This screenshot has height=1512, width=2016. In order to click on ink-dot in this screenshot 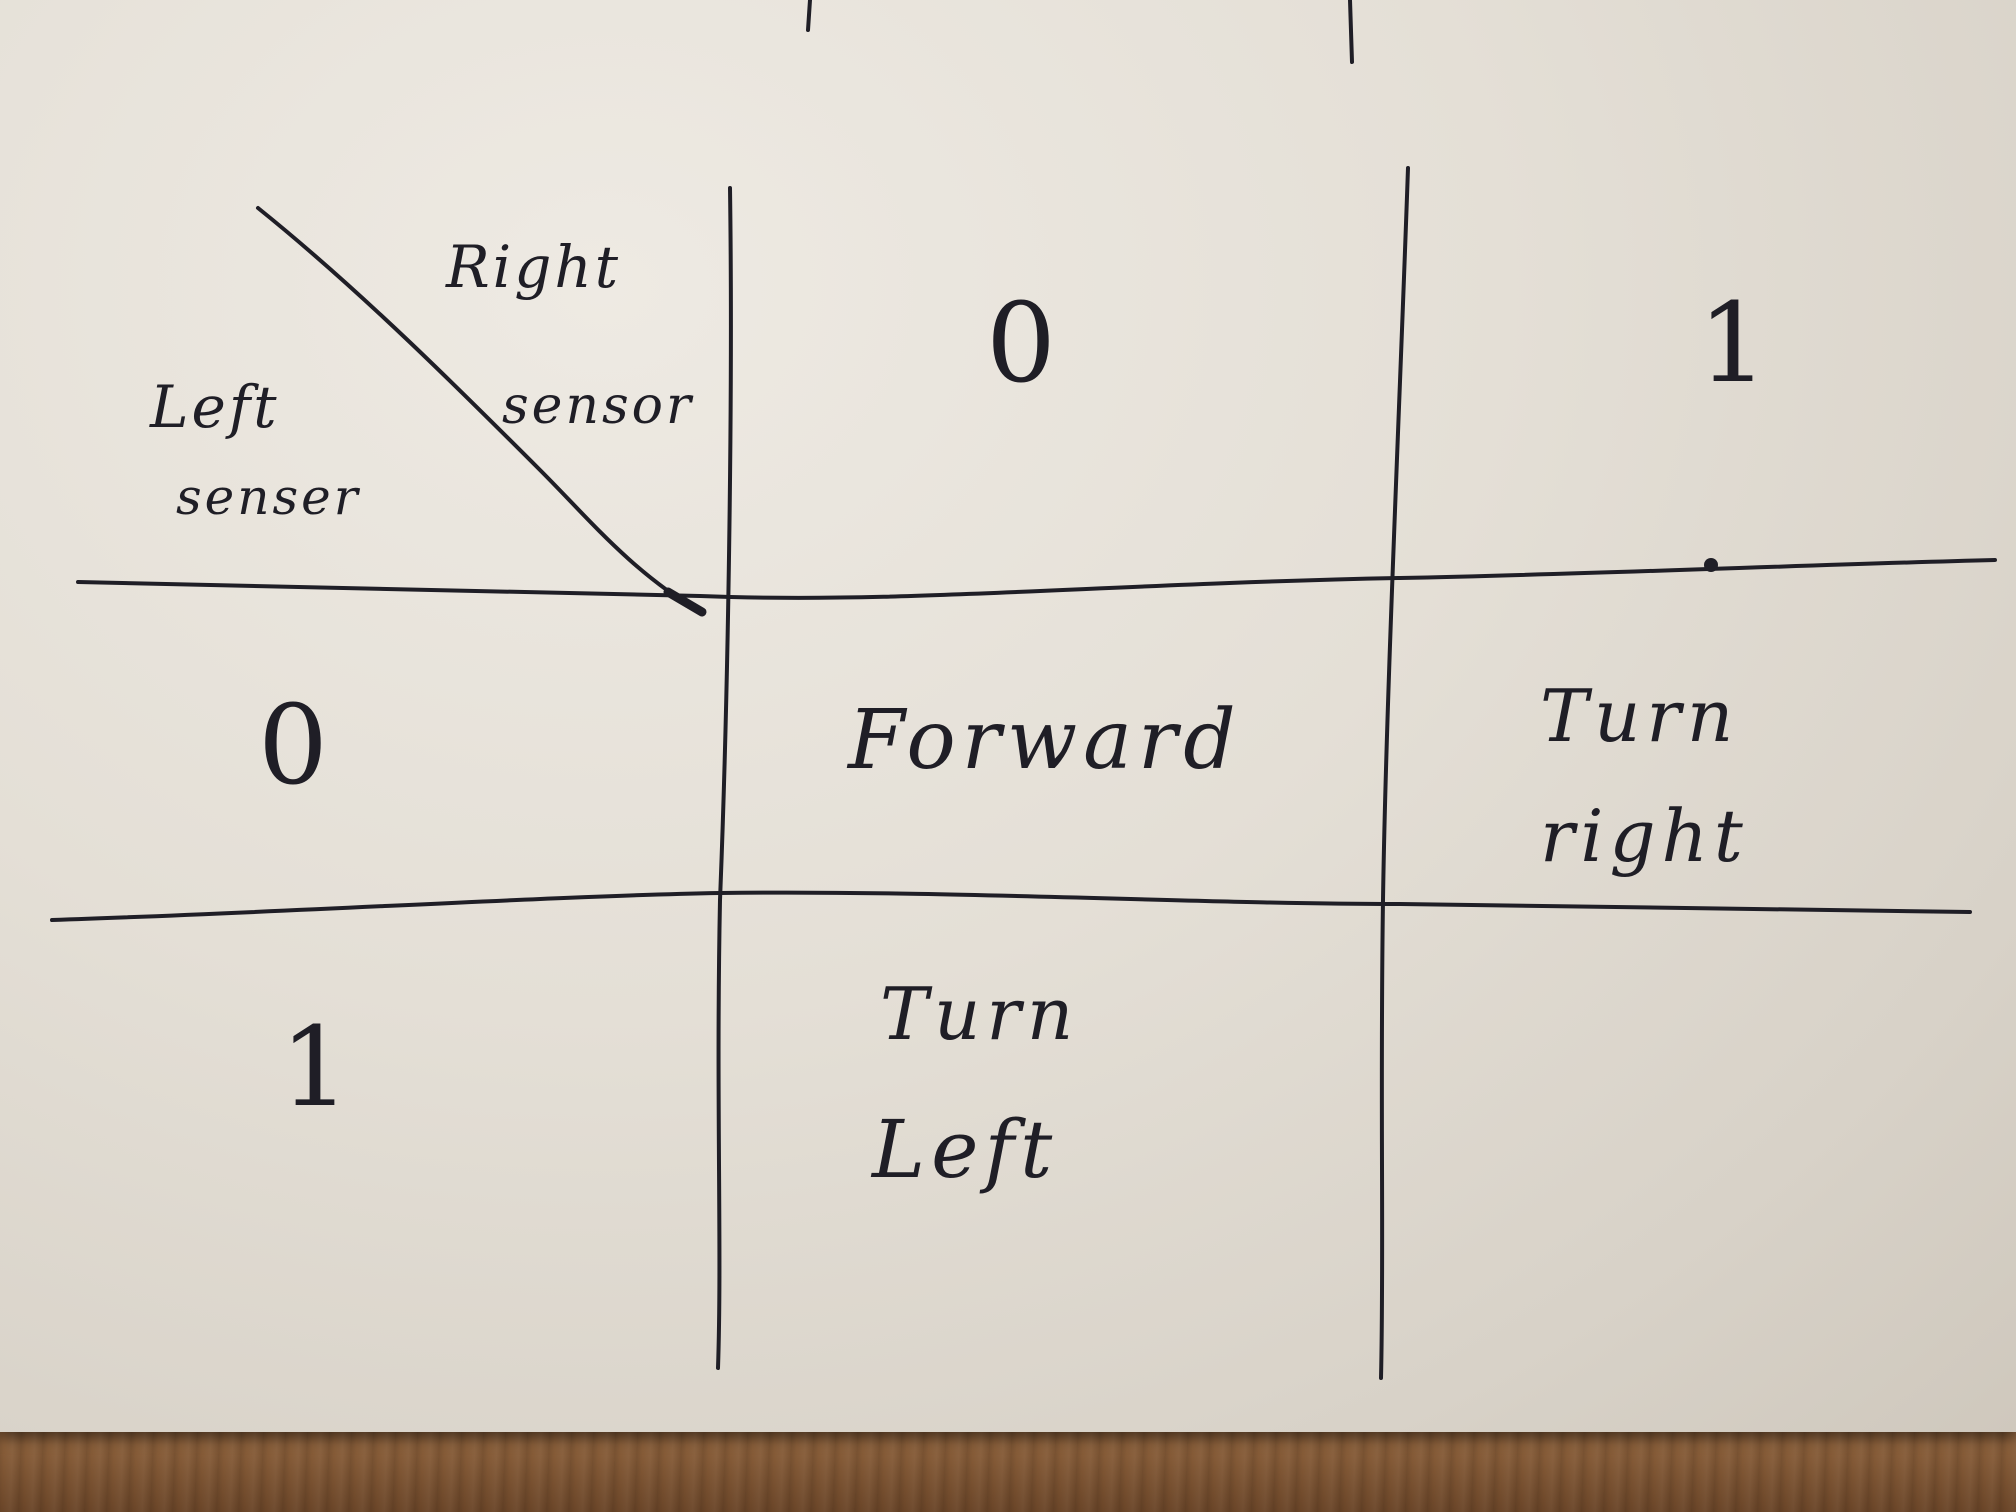, I will do `click(1711, 565)`.